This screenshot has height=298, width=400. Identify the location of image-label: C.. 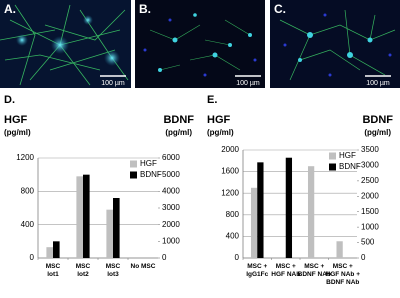
(280, 9).